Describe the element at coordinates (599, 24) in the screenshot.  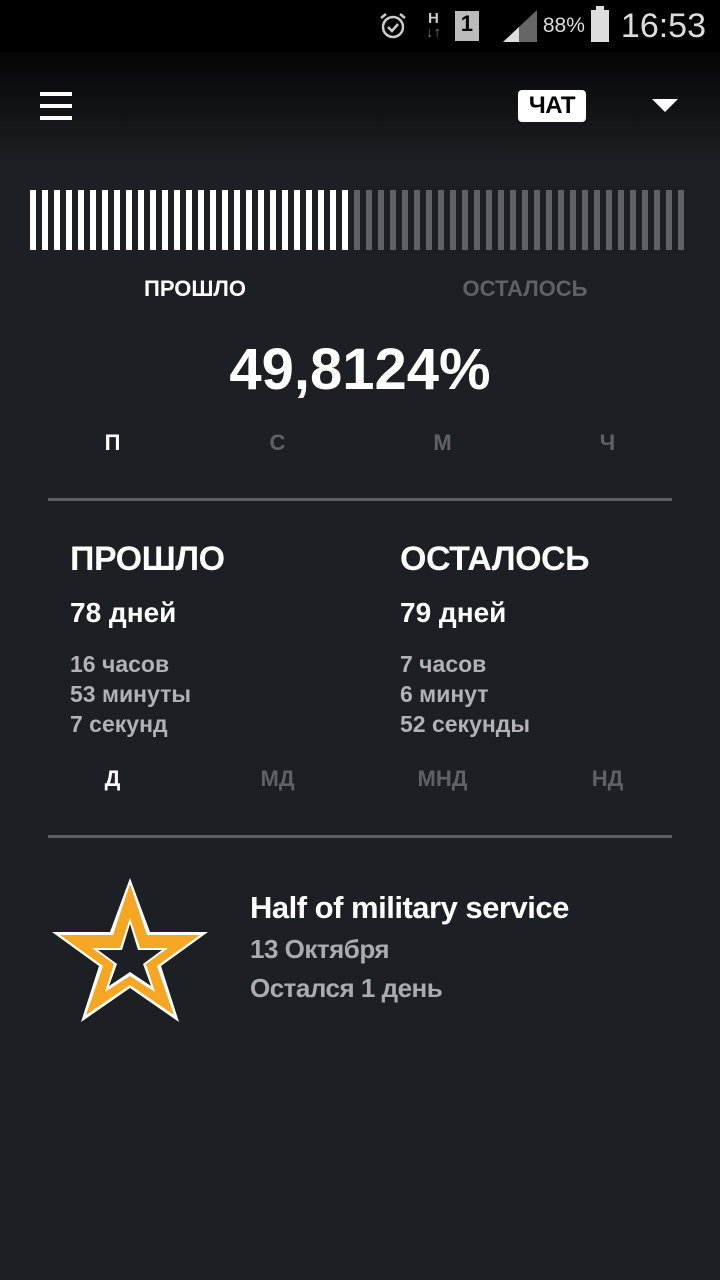
I see `battery-icon` at that location.